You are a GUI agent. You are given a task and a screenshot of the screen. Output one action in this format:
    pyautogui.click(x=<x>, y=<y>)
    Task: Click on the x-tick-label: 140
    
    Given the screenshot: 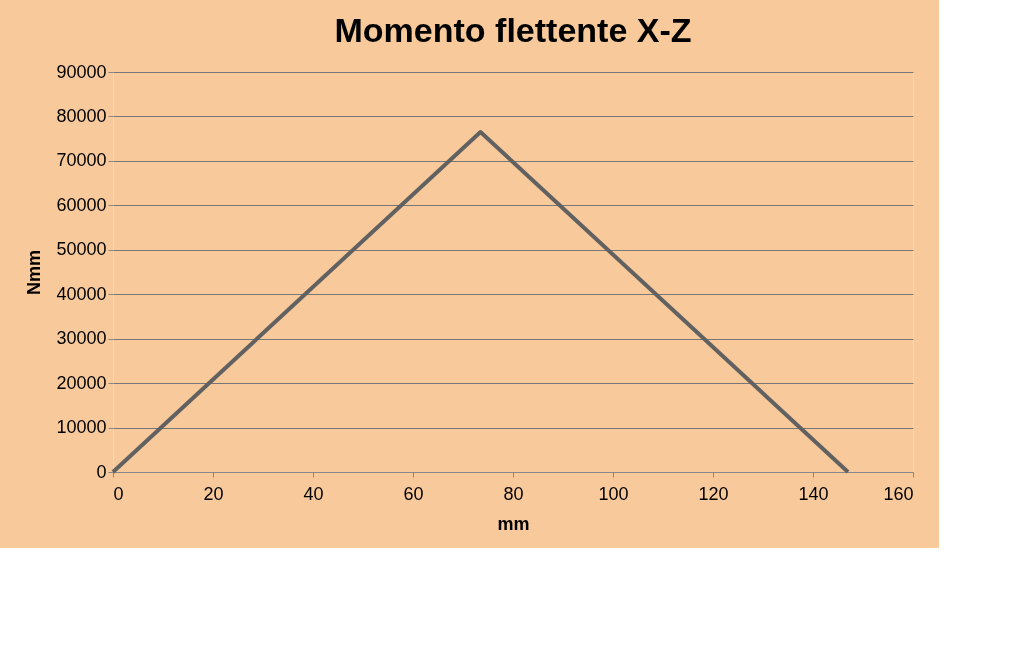 What is the action you would take?
    pyautogui.click(x=813, y=493)
    